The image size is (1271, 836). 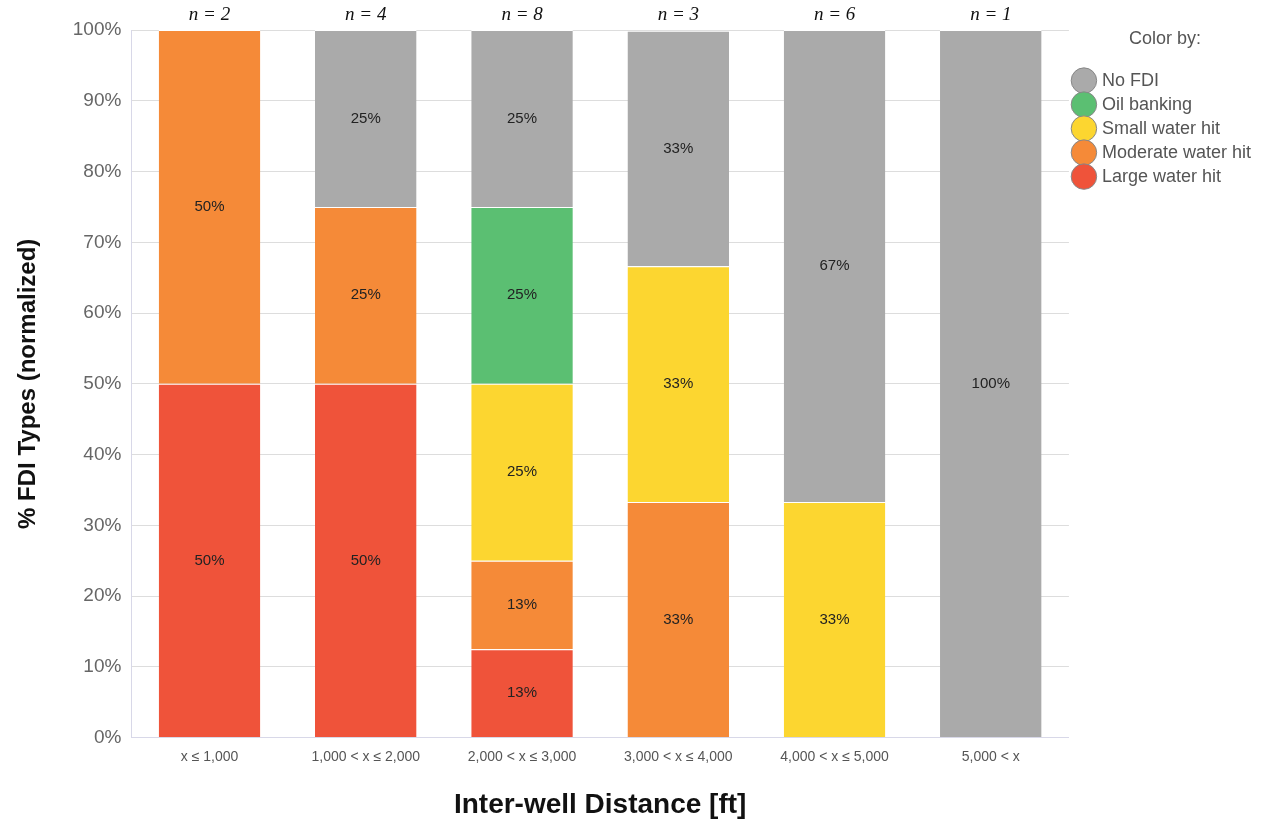 I want to click on data-label: 67%, so click(x=834, y=265).